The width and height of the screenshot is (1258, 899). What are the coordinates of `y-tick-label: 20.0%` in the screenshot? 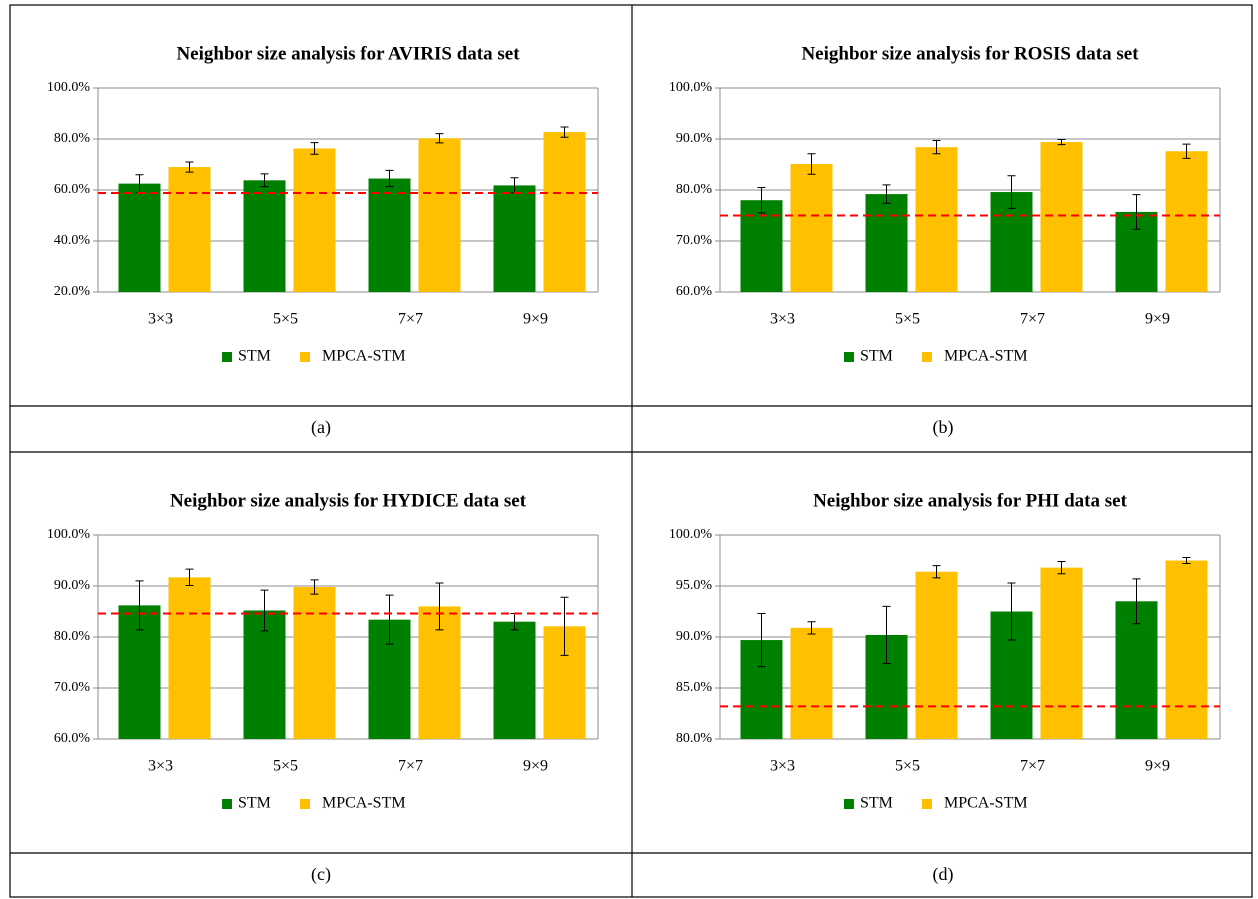 It's located at (72, 291).